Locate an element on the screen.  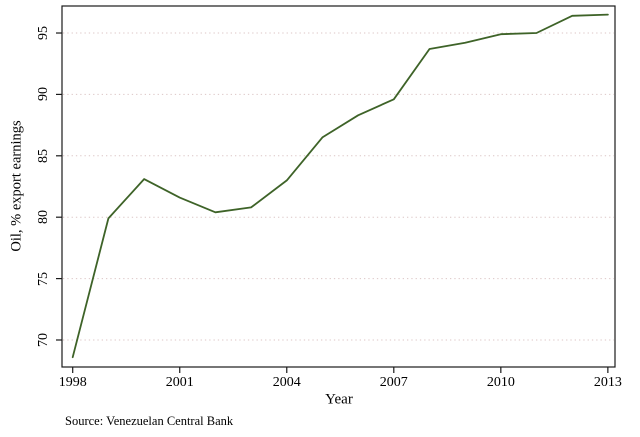
y-tick-label-85: 85 is located at coordinates (43, 155).